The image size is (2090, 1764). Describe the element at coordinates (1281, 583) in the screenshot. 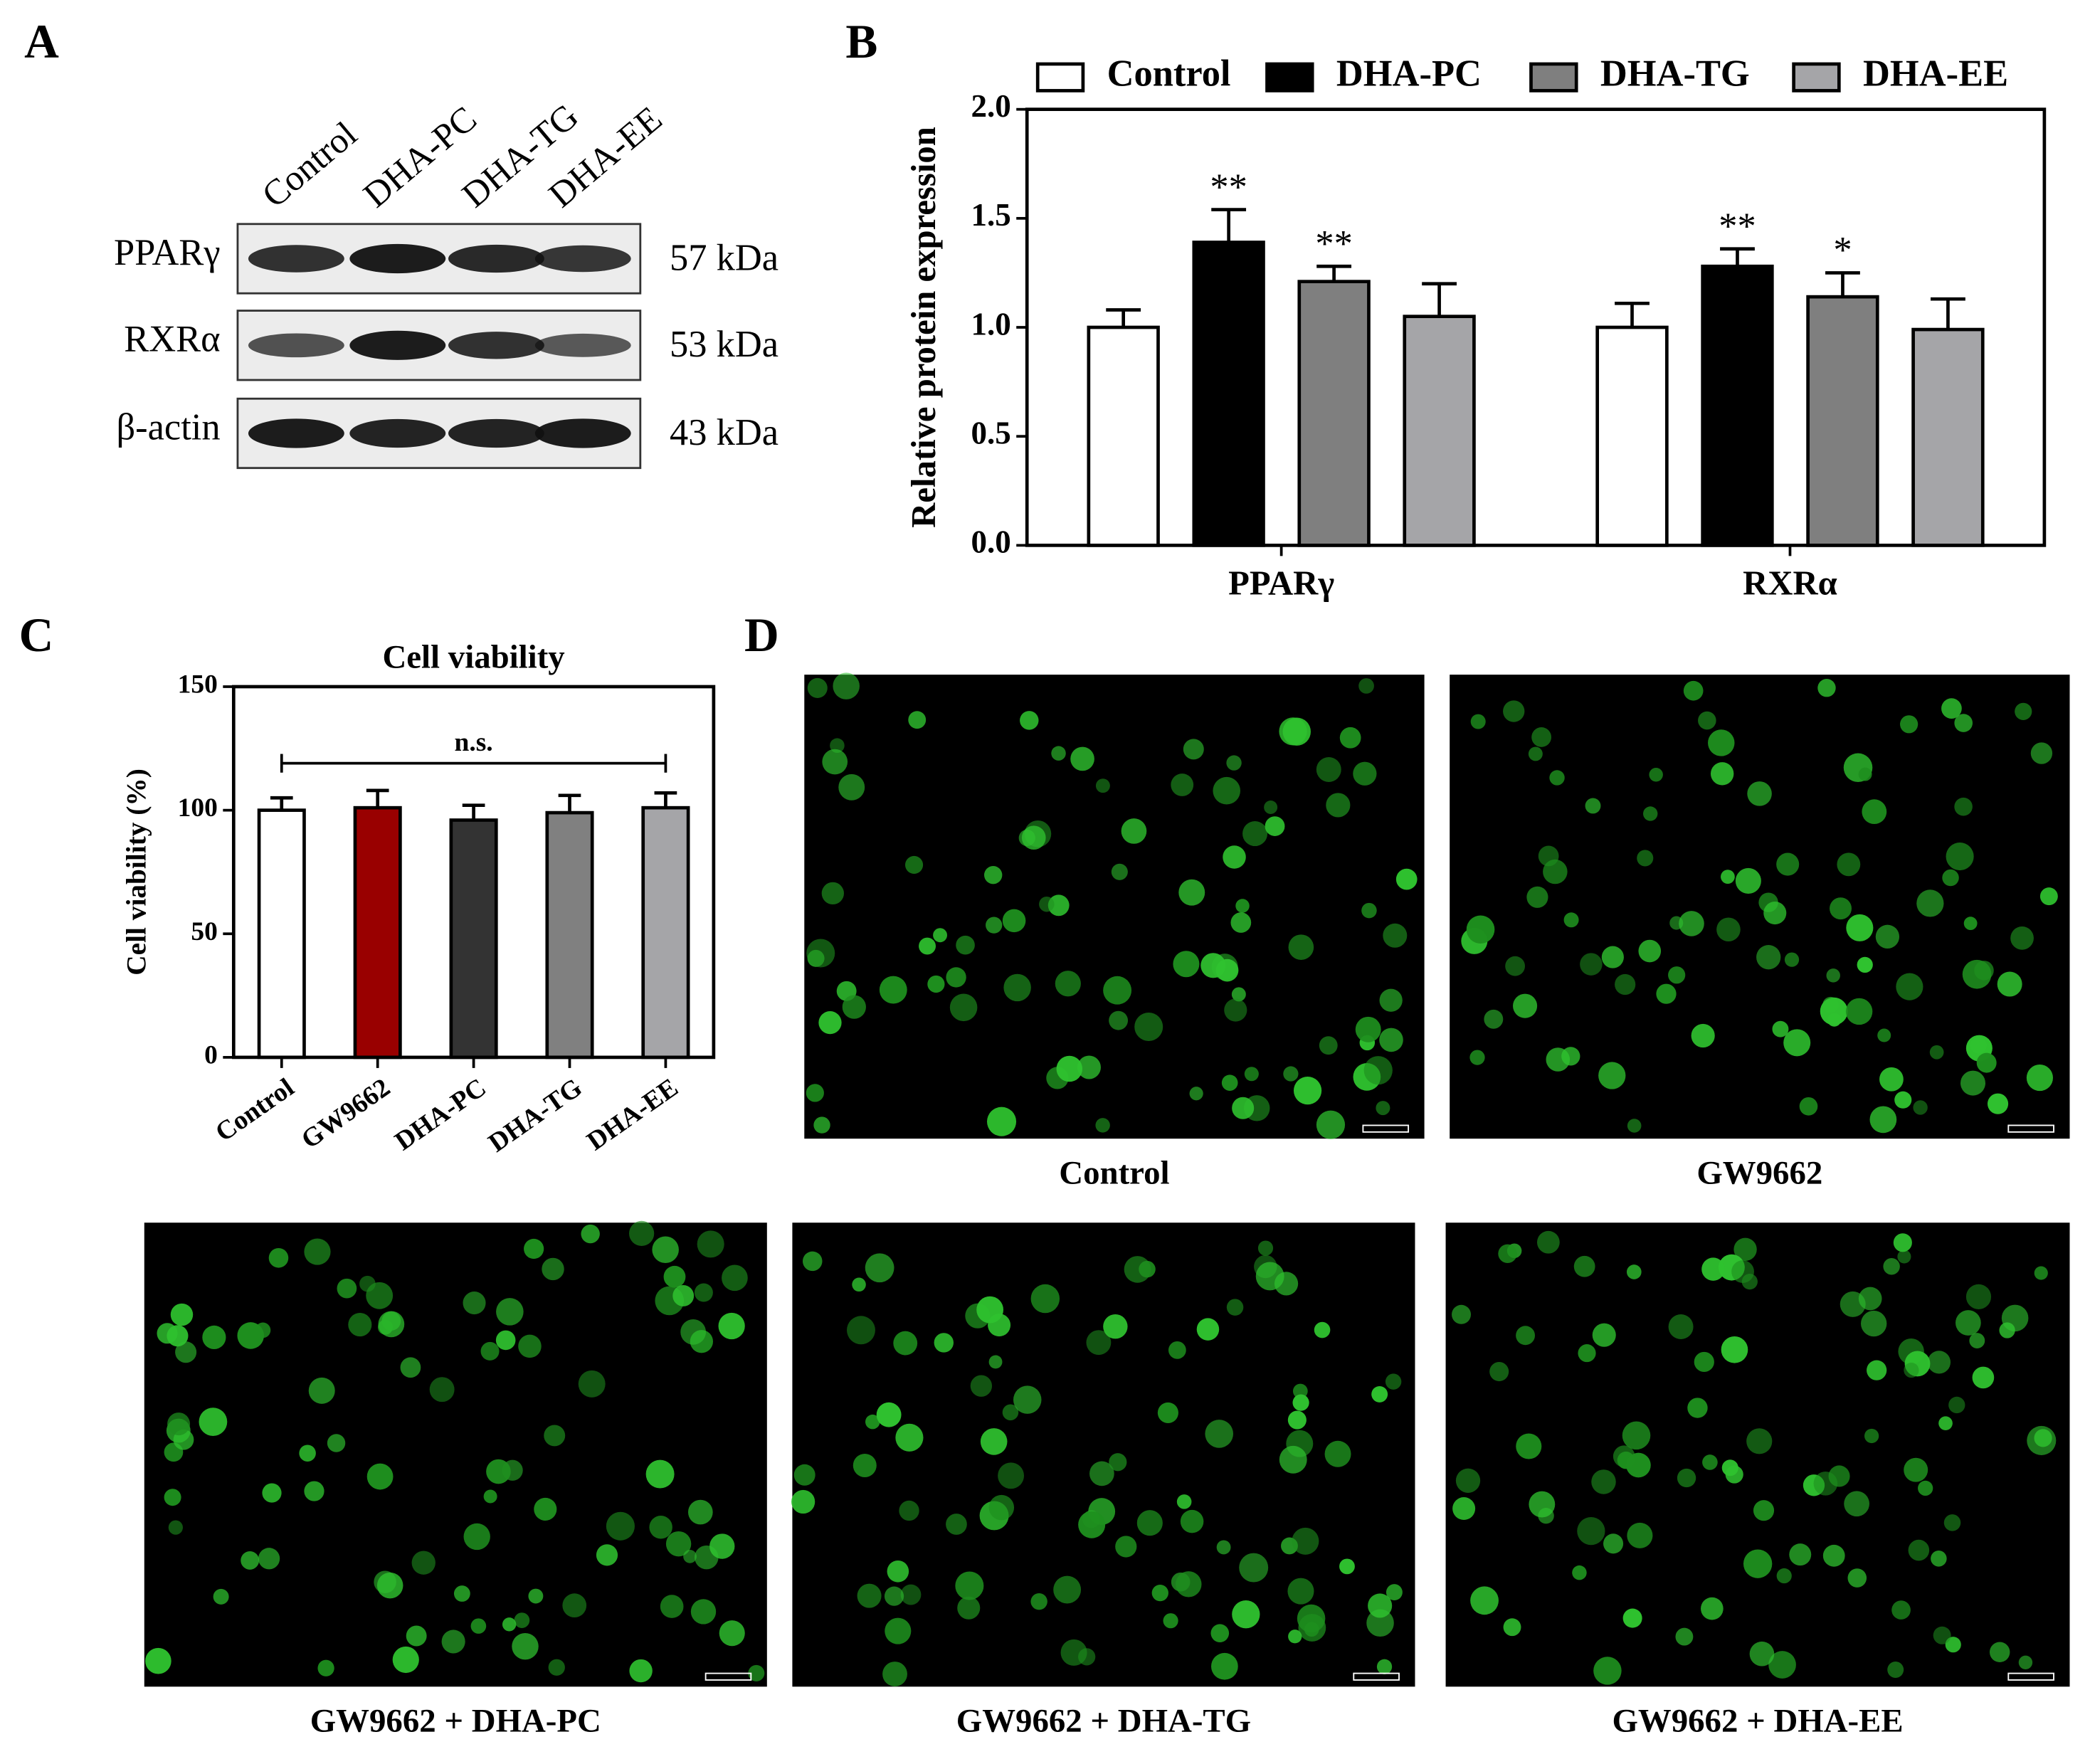

I see `x-tick-label: PPARγ` at that location.